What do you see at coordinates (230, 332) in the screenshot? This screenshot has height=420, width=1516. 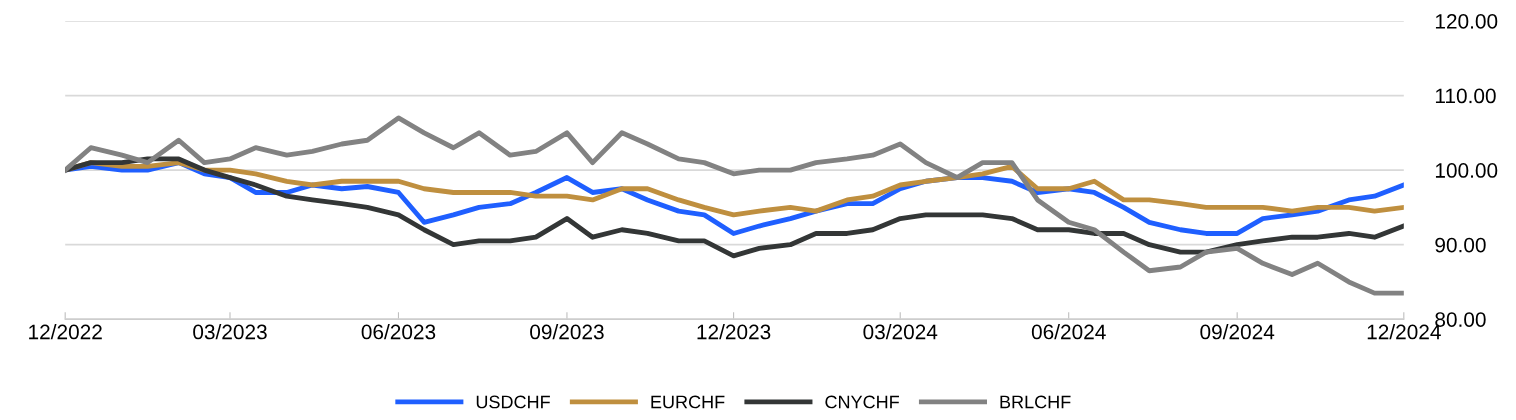 I see `x-tick-label: 03/2023` at bounding box center [230, 332].